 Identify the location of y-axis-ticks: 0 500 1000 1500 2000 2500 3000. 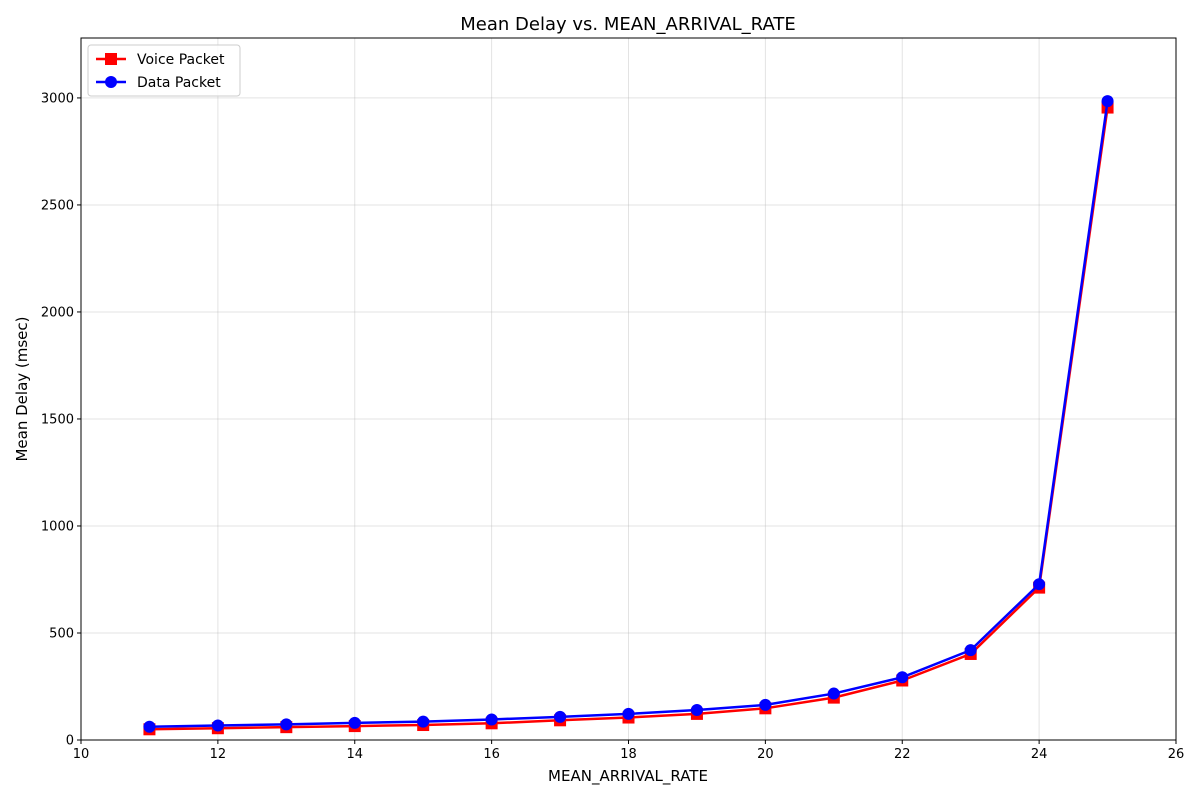
(61, 420).